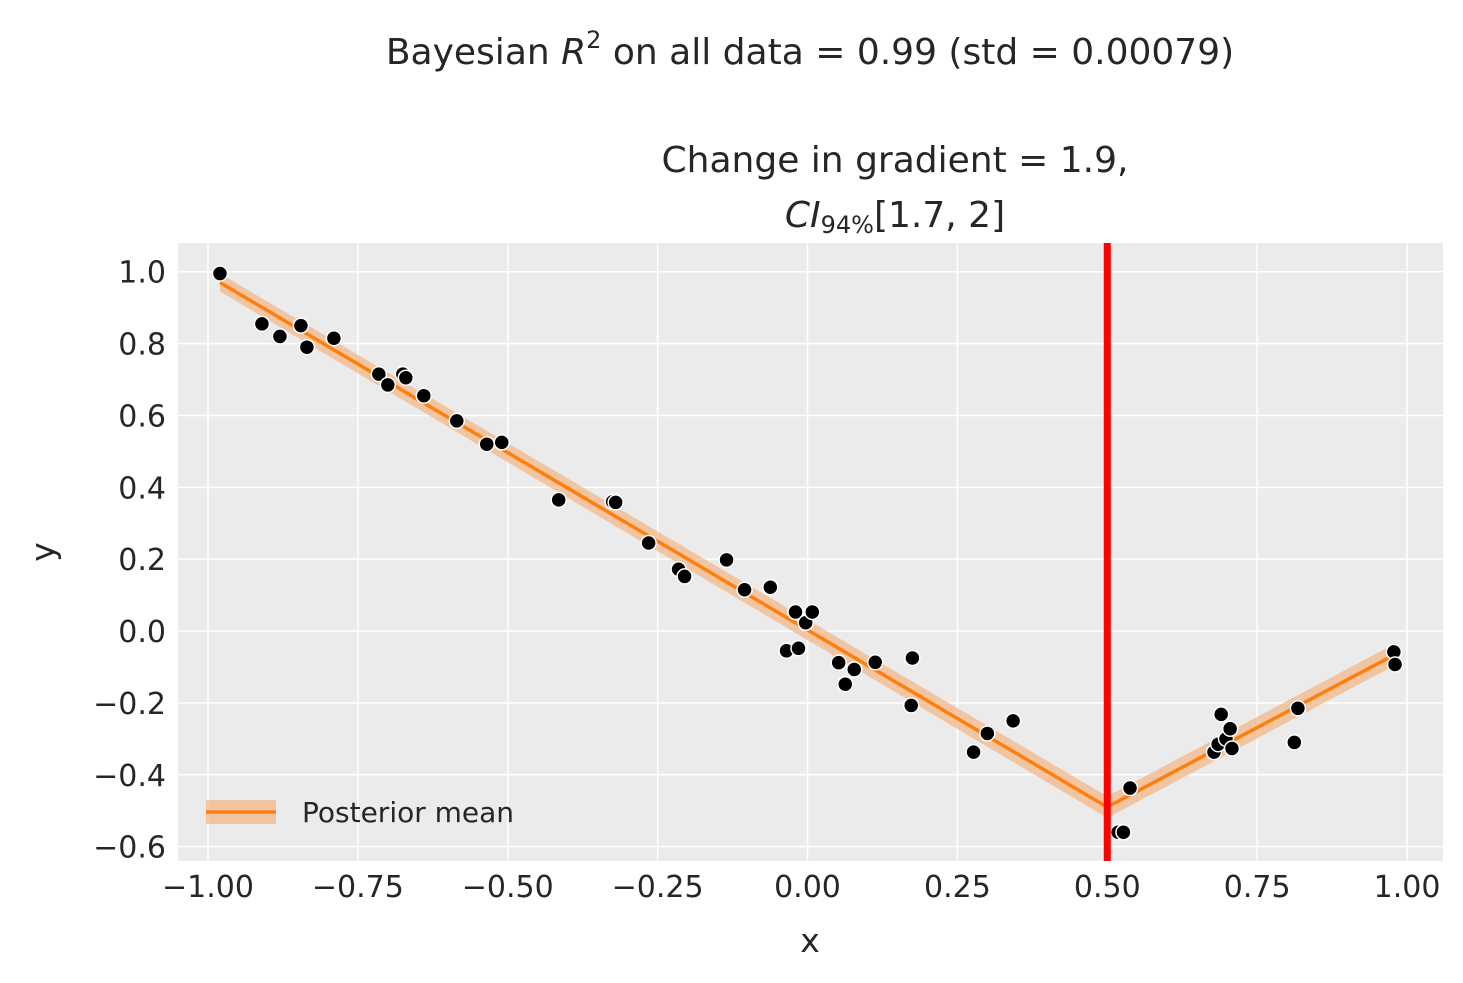  What do you see at coordinates (129, 848) in the screenshot?
I see `y-tick-label: −0.6` at bounding box center [129, 848].